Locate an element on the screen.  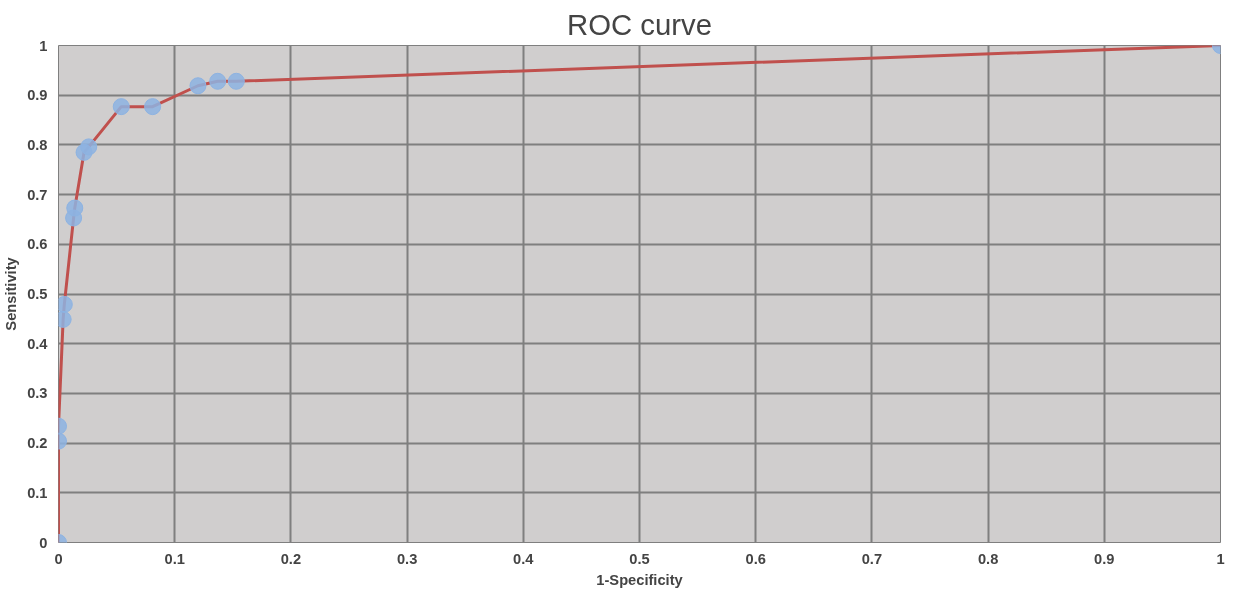
x-tick-label: 0.9 is located at coordinates (1104, 558).